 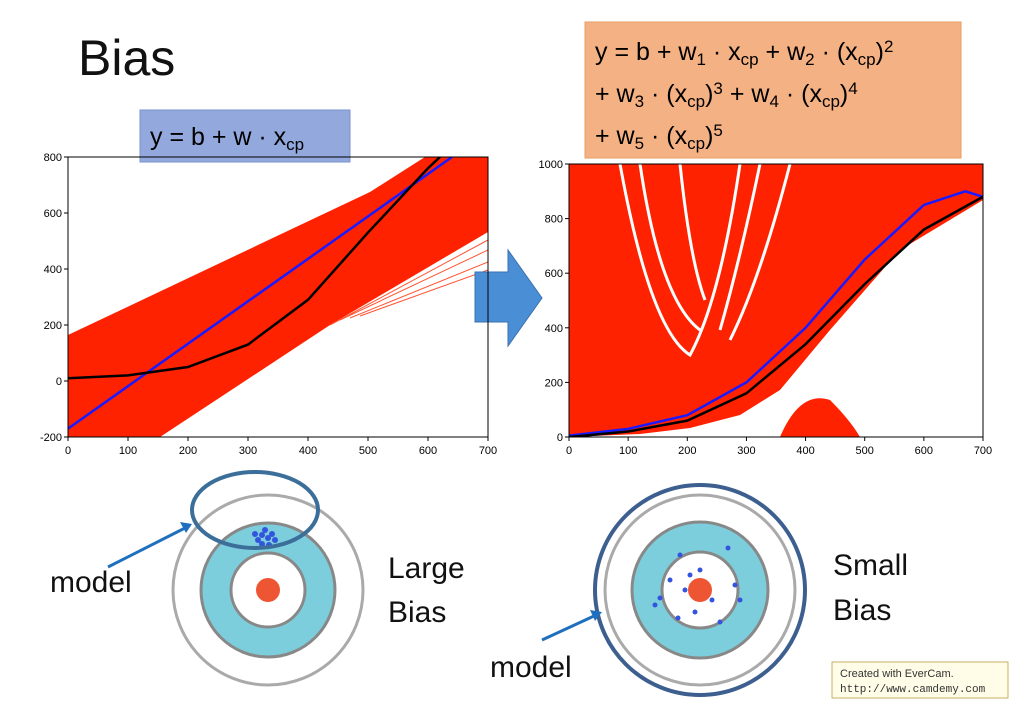 What do you see at coordinates (218, 137) in the screenshot?
I see `formula-part: y = b + w · x` at bounding box center [218, 137].